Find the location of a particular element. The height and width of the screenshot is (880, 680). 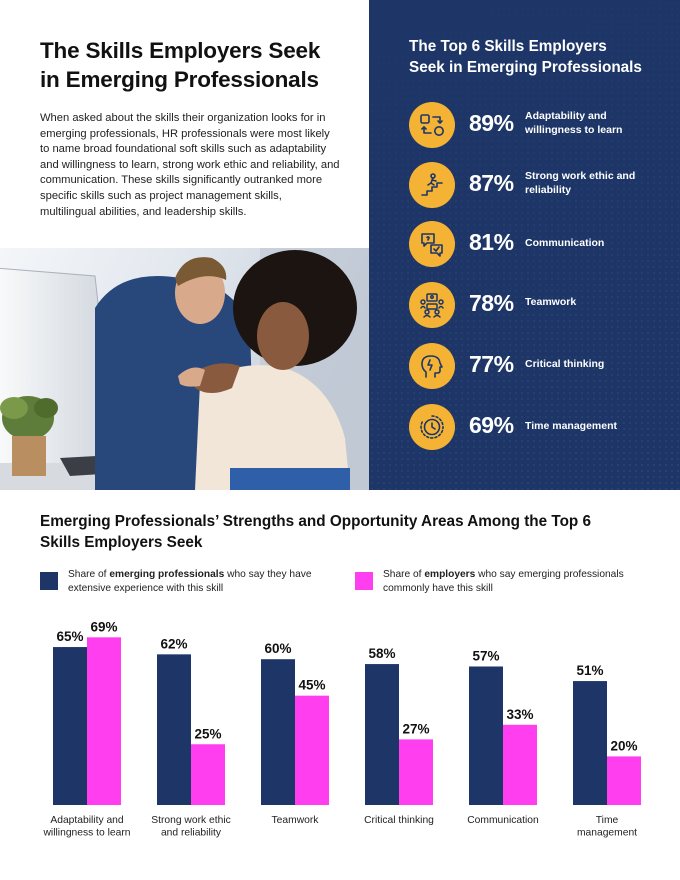

panel-title-line1: The Top 6 Skills Employers is located at coordinates (508, 46).